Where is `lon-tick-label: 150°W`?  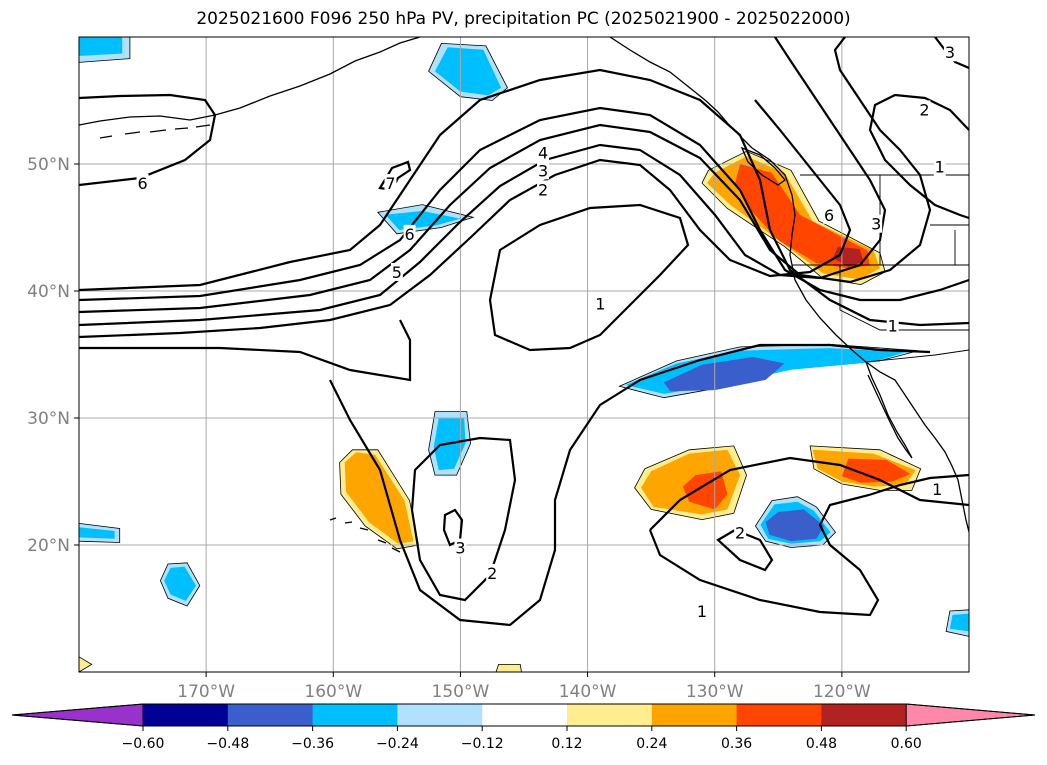
lon-tick-label: 150°W is located at coordinates (461, 692).